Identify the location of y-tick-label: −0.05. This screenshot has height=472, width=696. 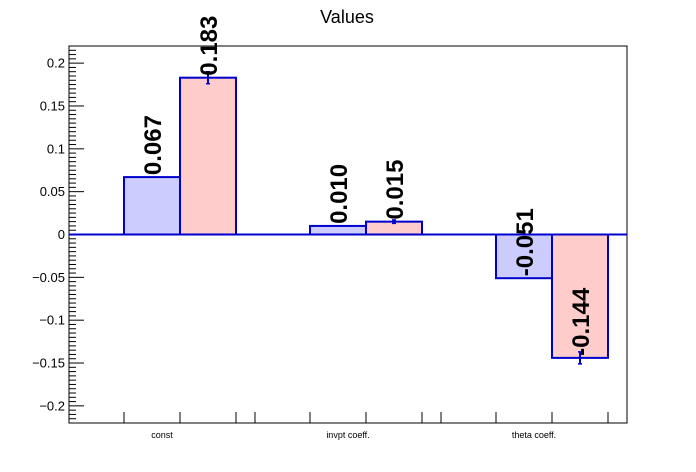
(48, 277).